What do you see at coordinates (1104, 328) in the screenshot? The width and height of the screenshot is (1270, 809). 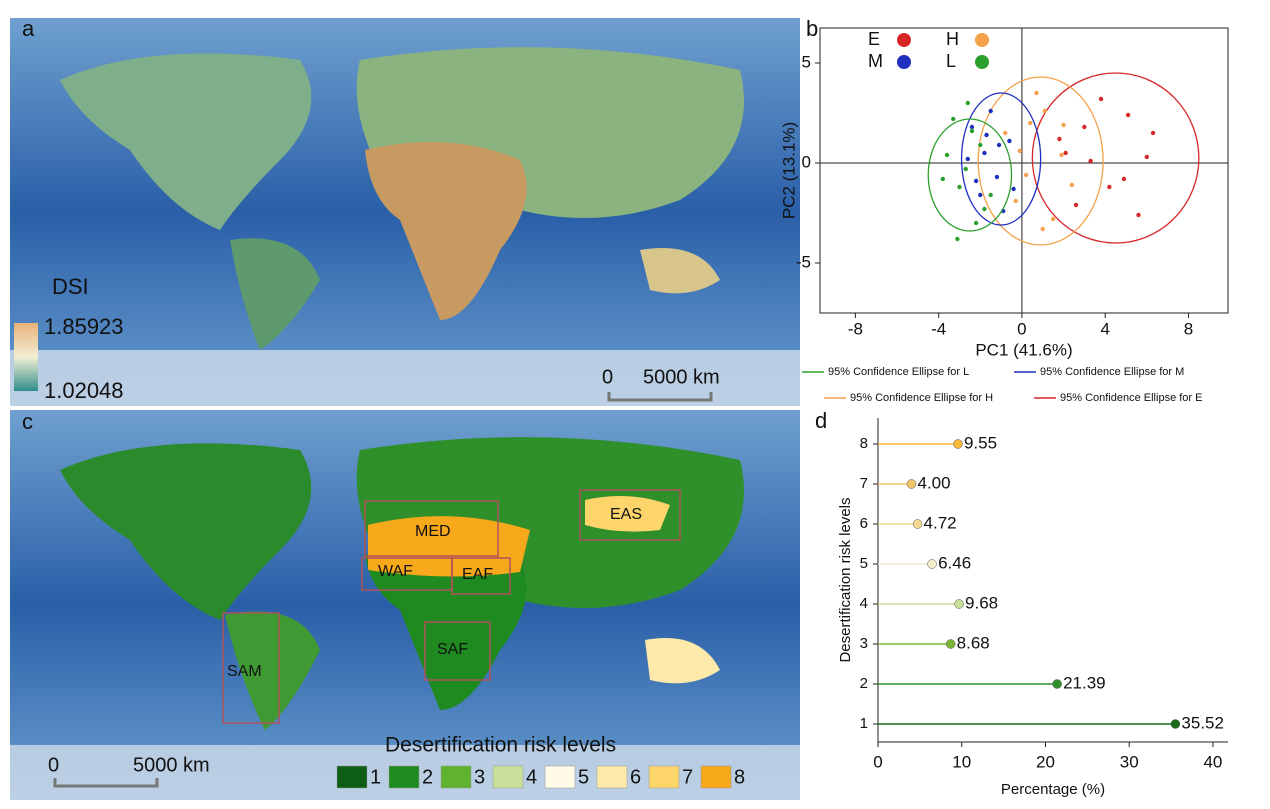 I see `x-tick-label: 4` at bounding box center [1104, 328].